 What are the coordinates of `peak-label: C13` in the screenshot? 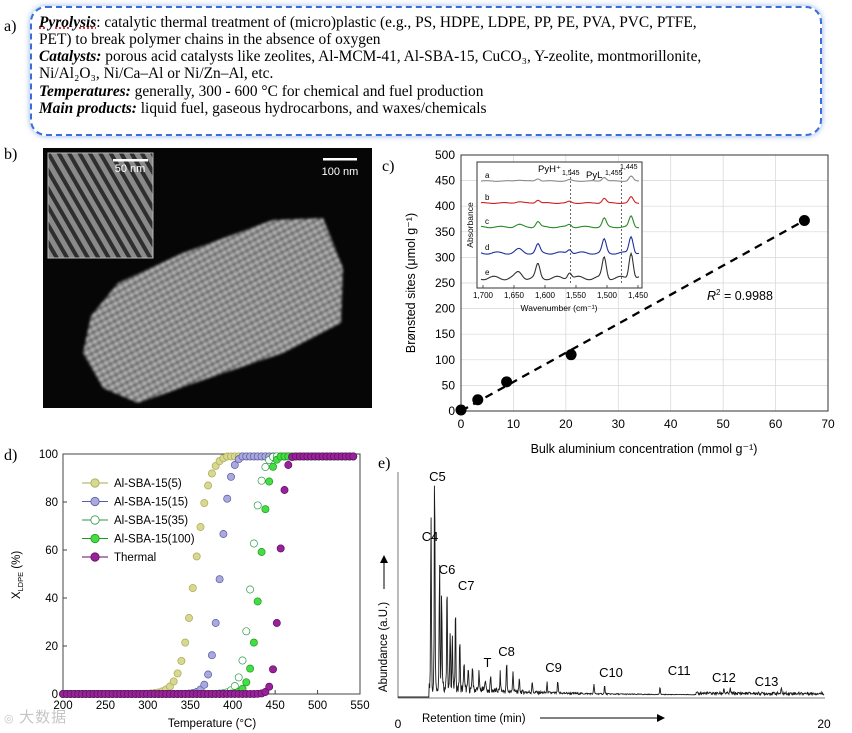 It's located at (767, 681).